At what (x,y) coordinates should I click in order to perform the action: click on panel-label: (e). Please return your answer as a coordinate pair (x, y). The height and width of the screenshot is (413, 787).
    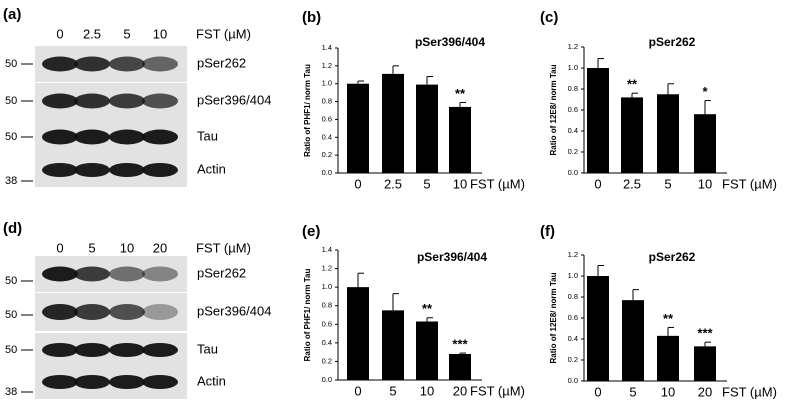
    Looking at the image, I should click on (311, 231).